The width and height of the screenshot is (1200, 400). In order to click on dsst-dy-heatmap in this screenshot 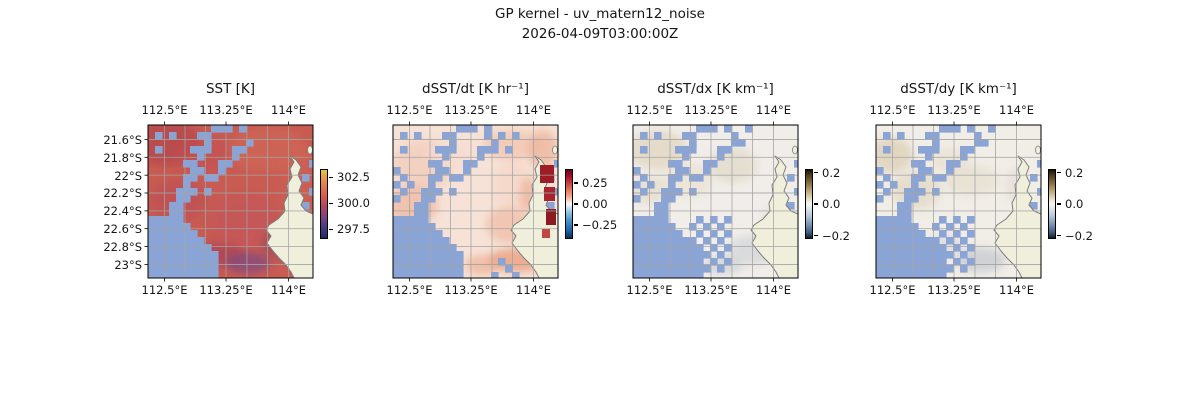, I will do `click(958, 201)`.